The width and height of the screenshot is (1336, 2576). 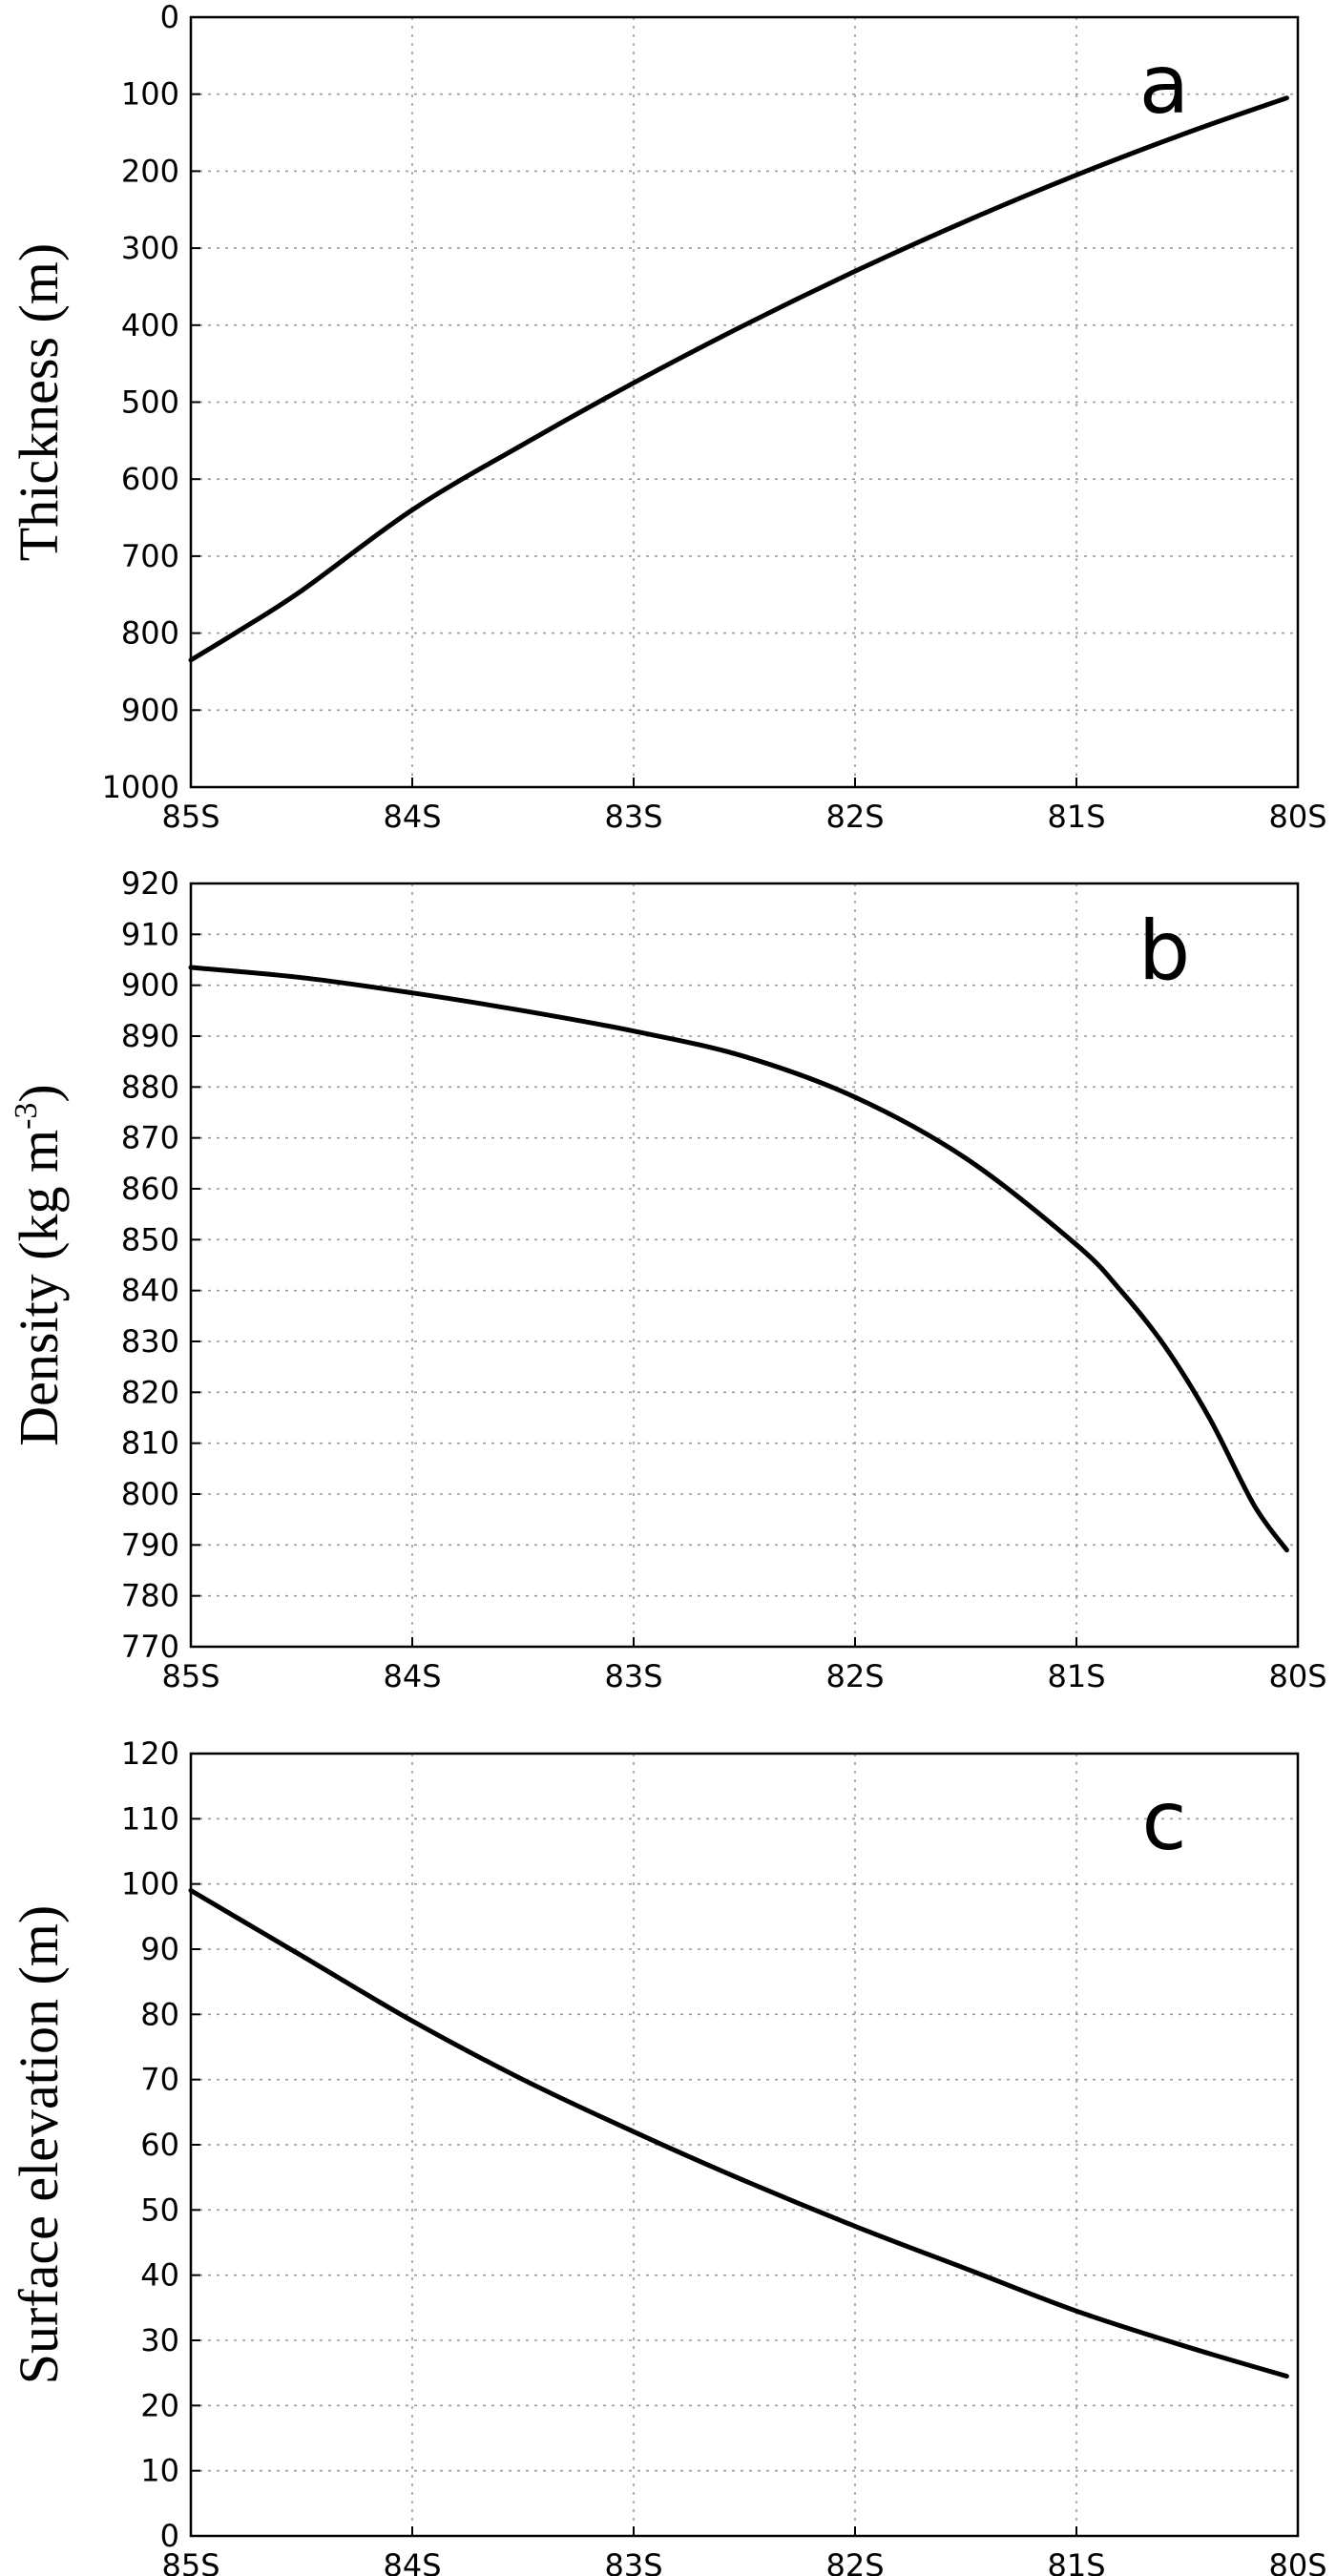 What do you see at coordinates (150, 248) in the screenshot?
I see `y-tick-label: 300` at bounding box center [150, 248].